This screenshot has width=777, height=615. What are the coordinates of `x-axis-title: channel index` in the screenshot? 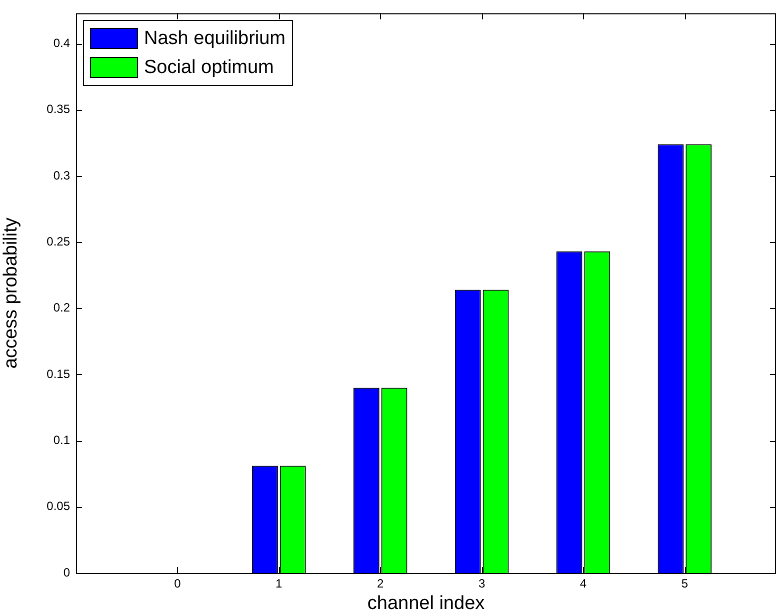 It's located at (426, 603).